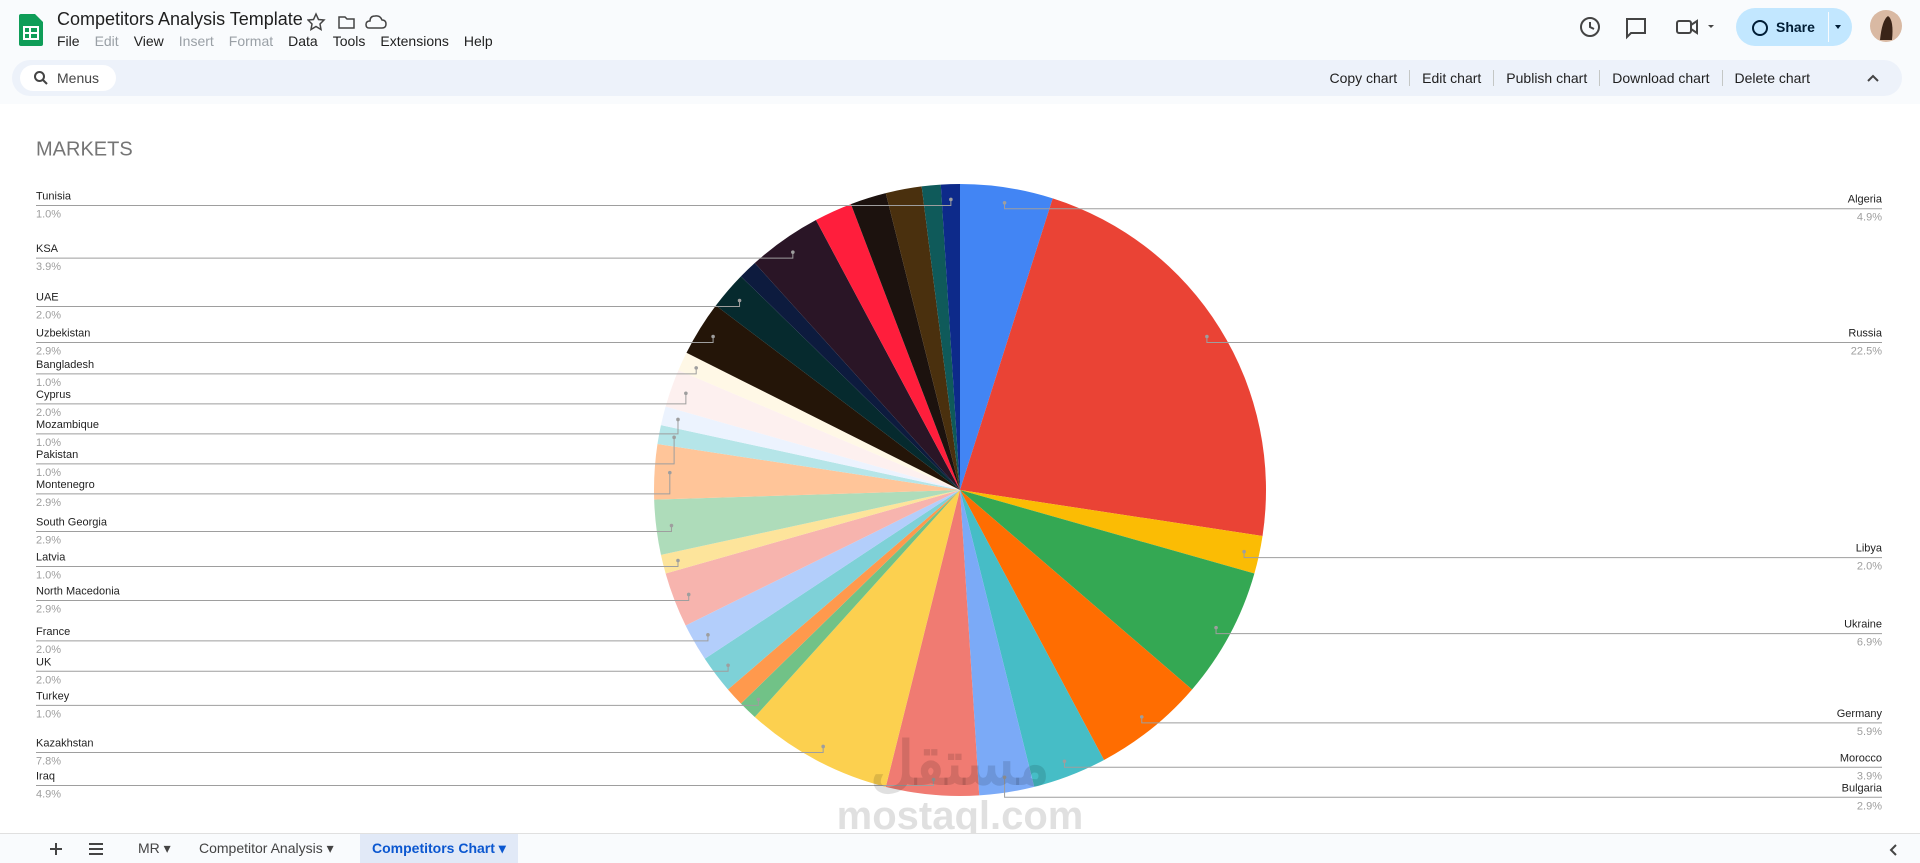  What do you see at coordinates (261, 848) in the screenshot?
I see `tab-label: Competitor Analysis` at bounding box center [261, 848].